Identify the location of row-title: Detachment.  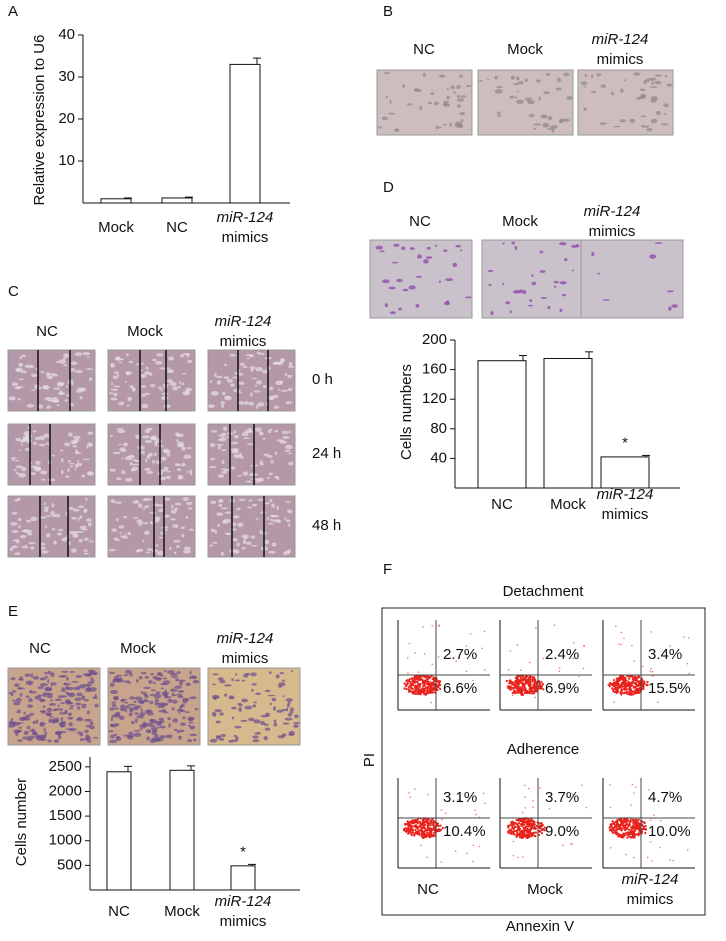
(544, 591).